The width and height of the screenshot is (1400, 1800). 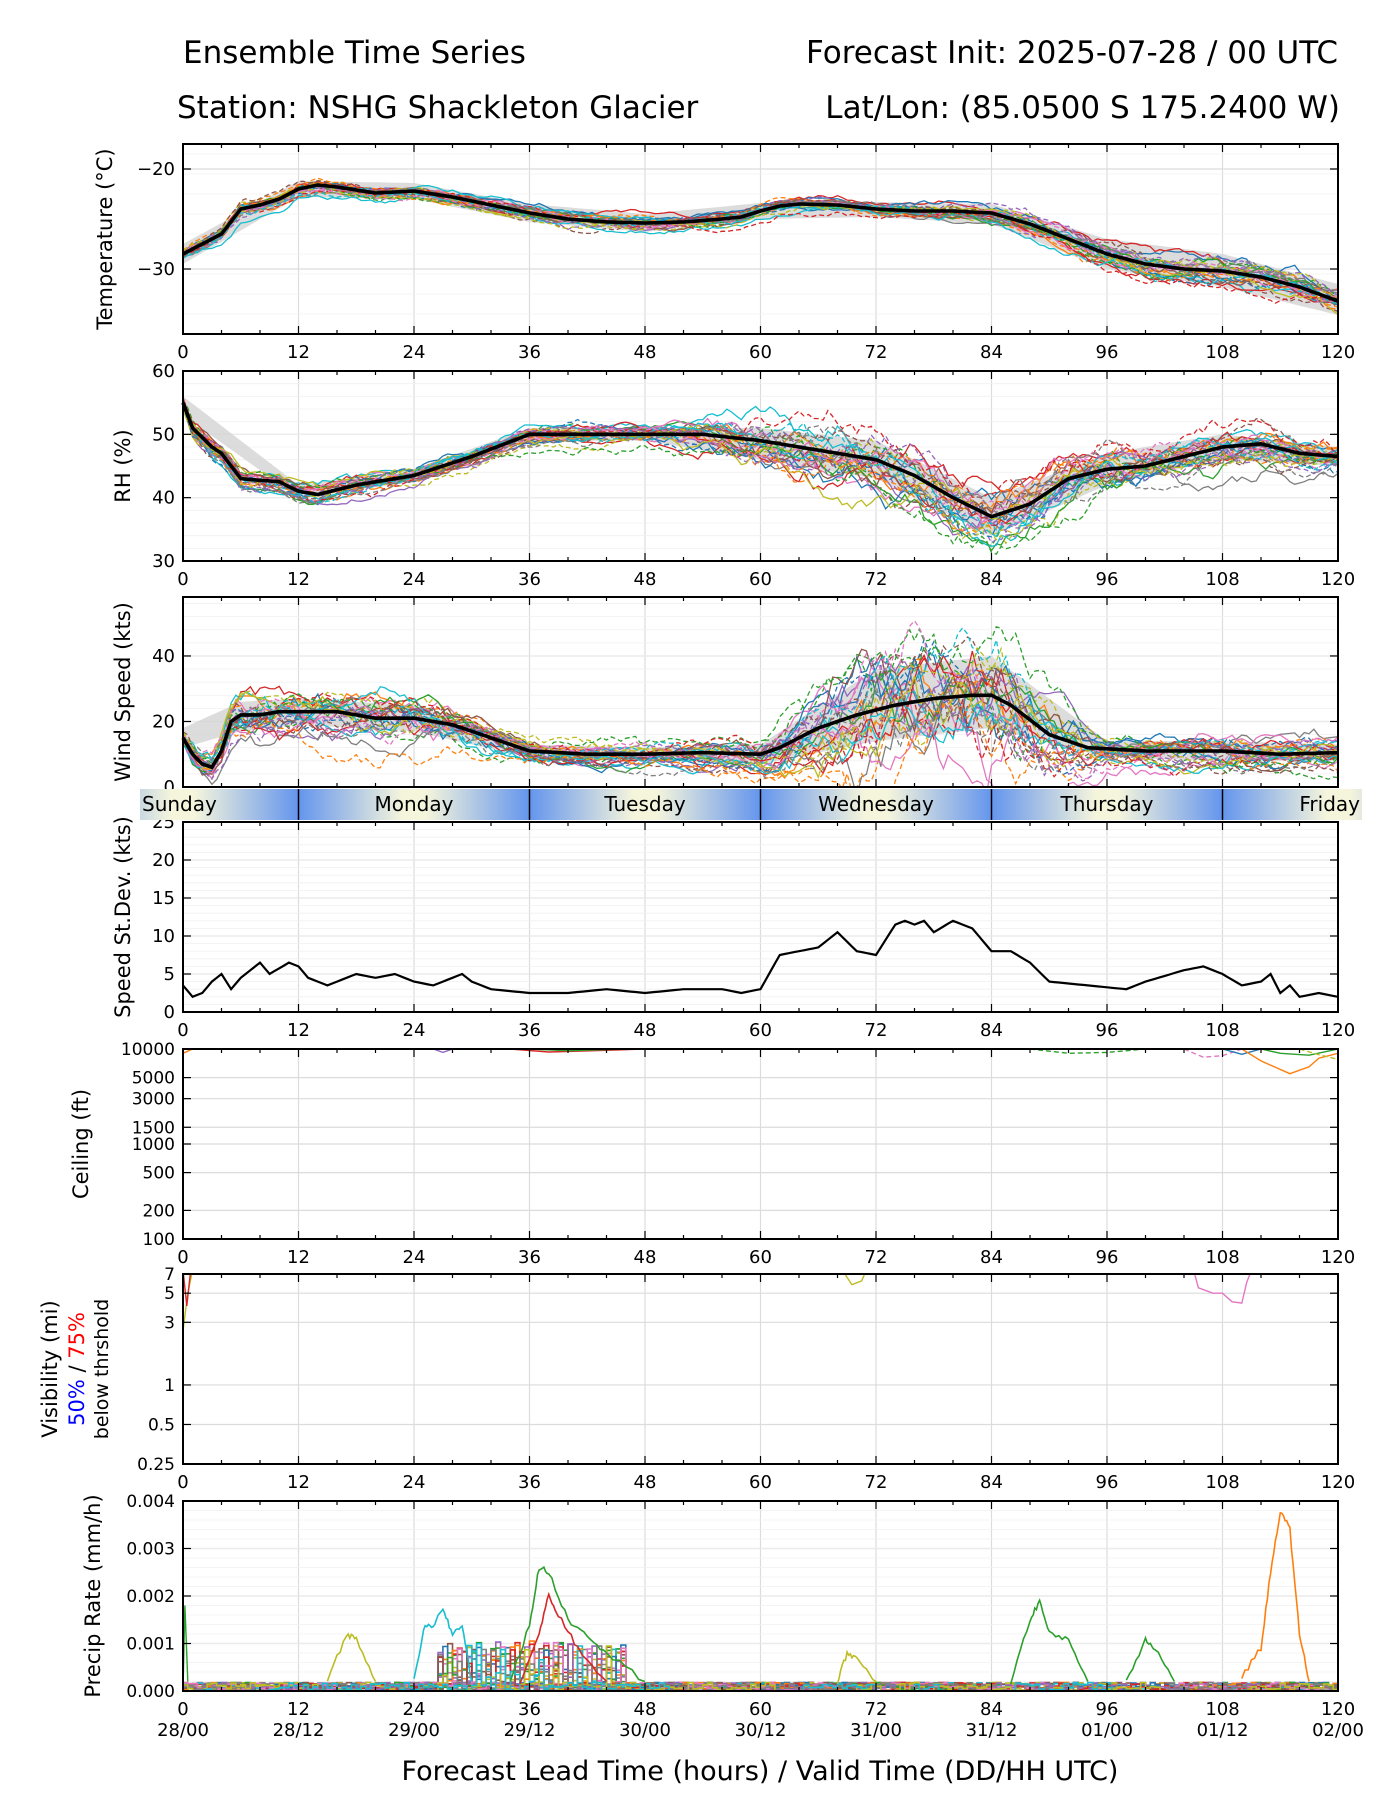 What do you see at coordinates (761, 1730) in the screenshot?
I see `valid-time-label: 30/12` at bounding box center [761, 1730].